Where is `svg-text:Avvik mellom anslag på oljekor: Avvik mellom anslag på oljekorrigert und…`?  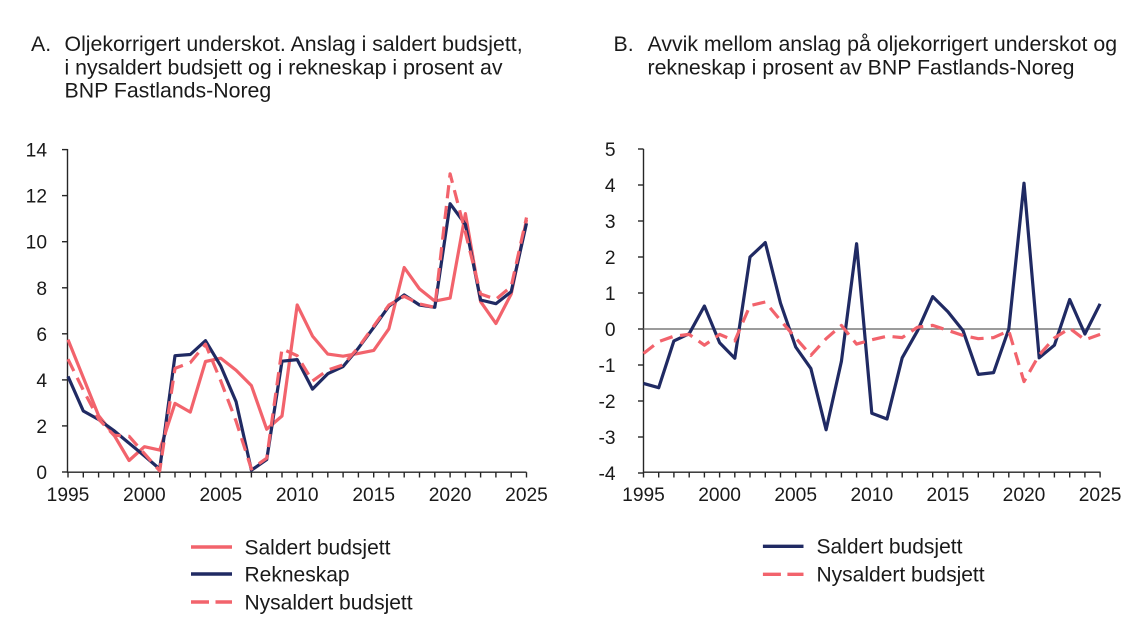
svg-text:Avvik mellom anslag på oljekor: Avvik mellom anslag på oljekorrigert und… is located at coordinates (883, 44).